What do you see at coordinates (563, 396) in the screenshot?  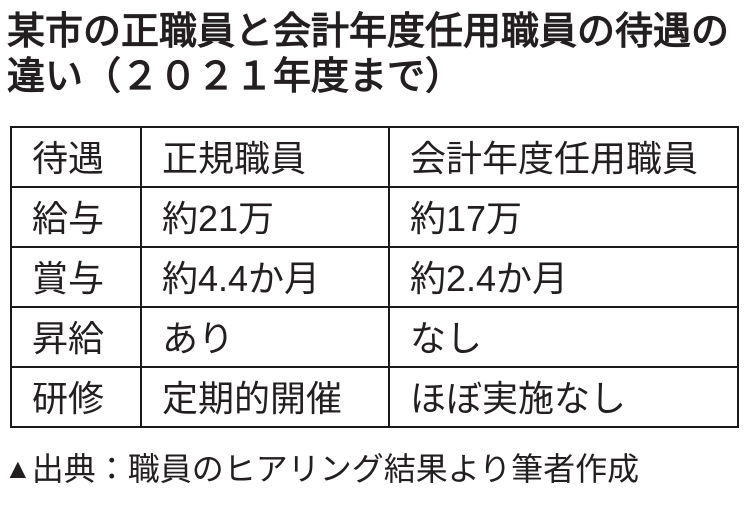 I see `training-fiscal-value: ほぼ実施なし` at bounding box center [563, 396].